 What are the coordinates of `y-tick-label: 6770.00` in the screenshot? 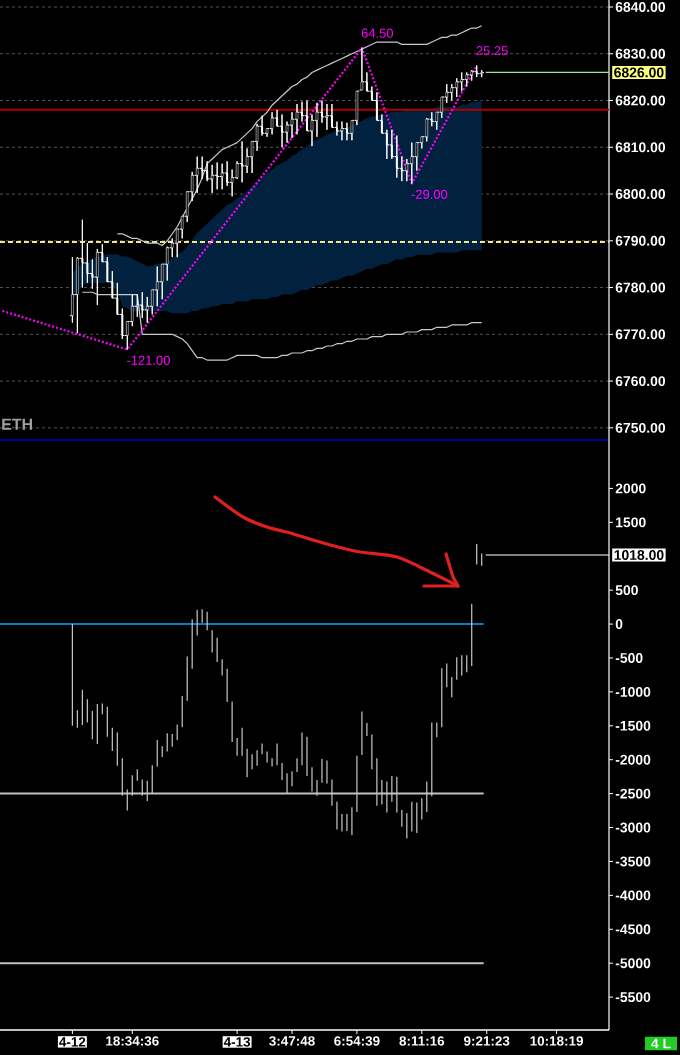 It's located at (640, 334).